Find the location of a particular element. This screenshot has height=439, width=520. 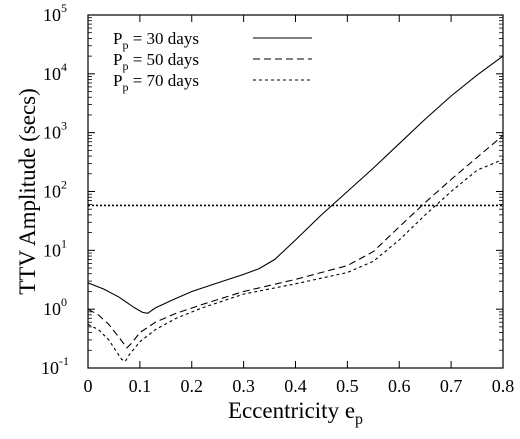

x-tick-label: 0.4 is located at coordinates (295, 386).